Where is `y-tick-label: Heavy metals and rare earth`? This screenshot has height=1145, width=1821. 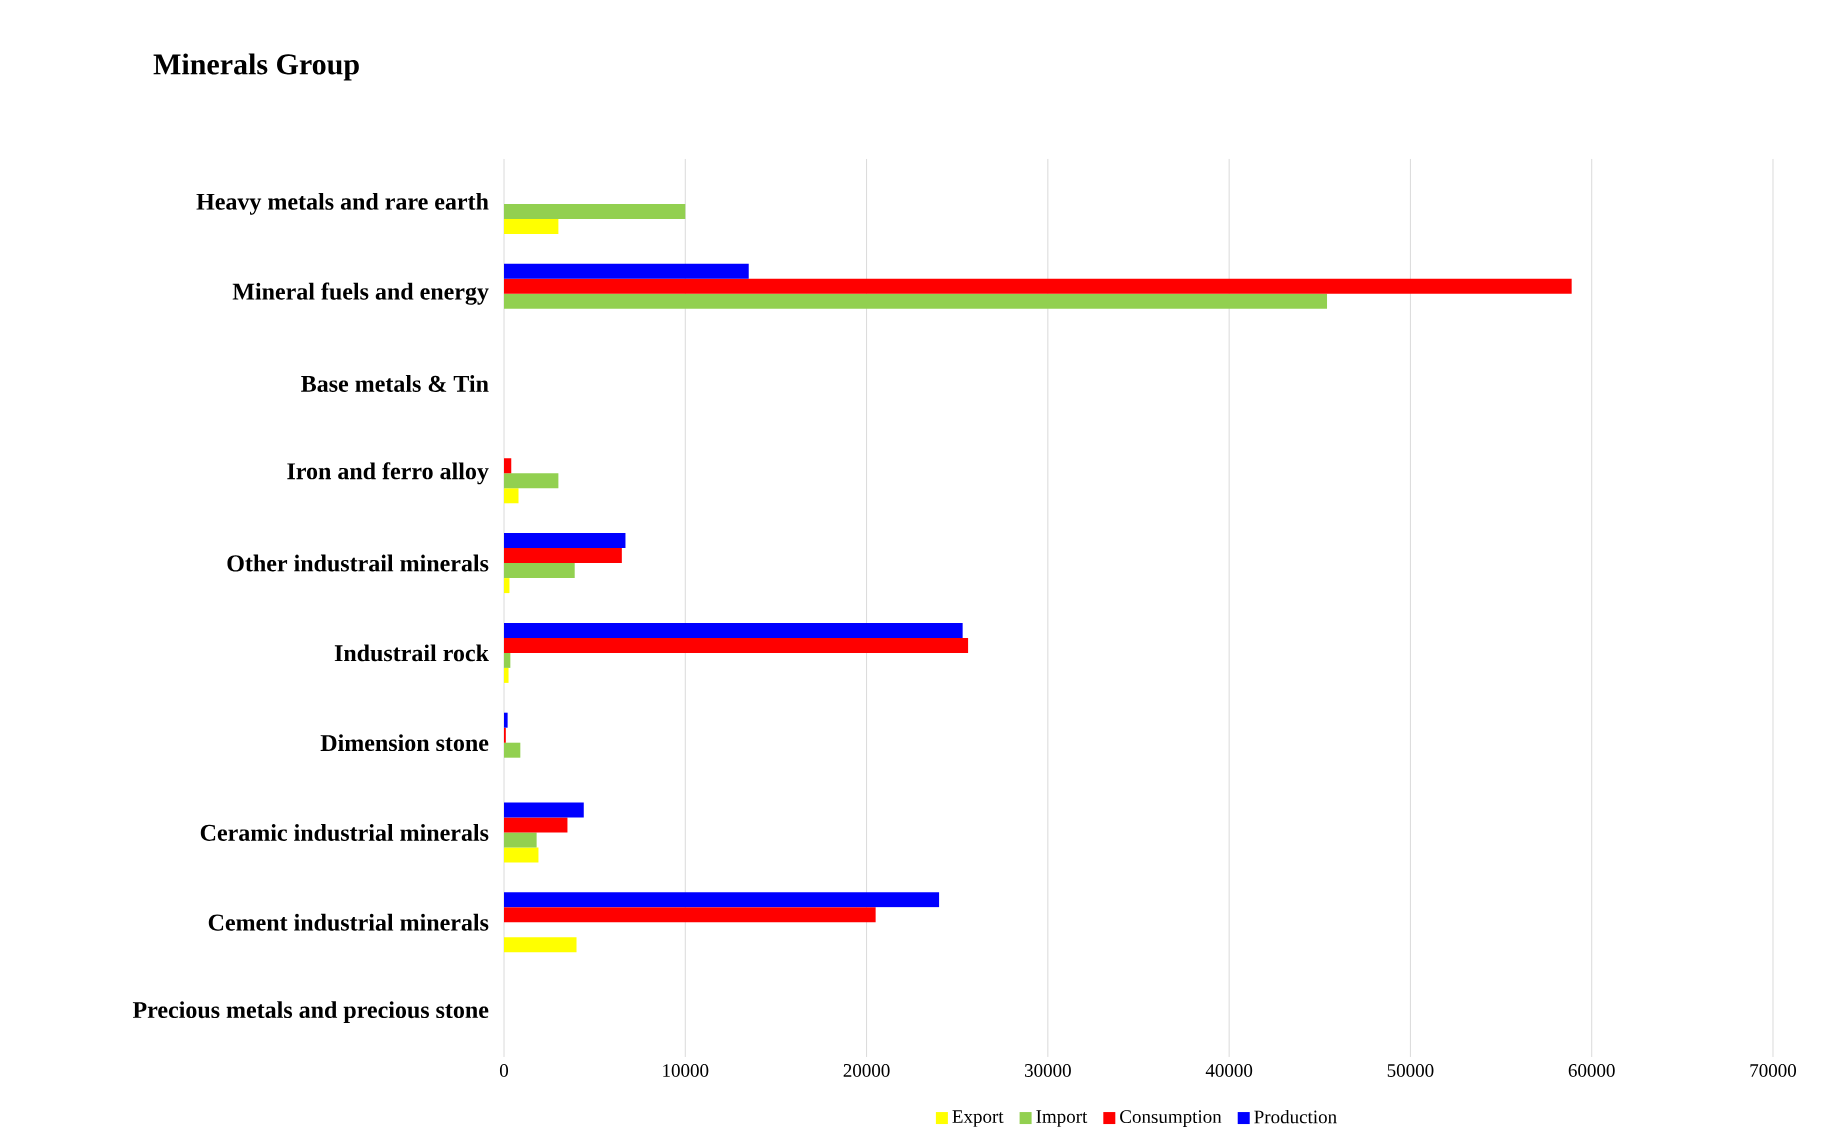 y-tick-label: Heavy metals and rare earth is located at coordinates (342, 203).